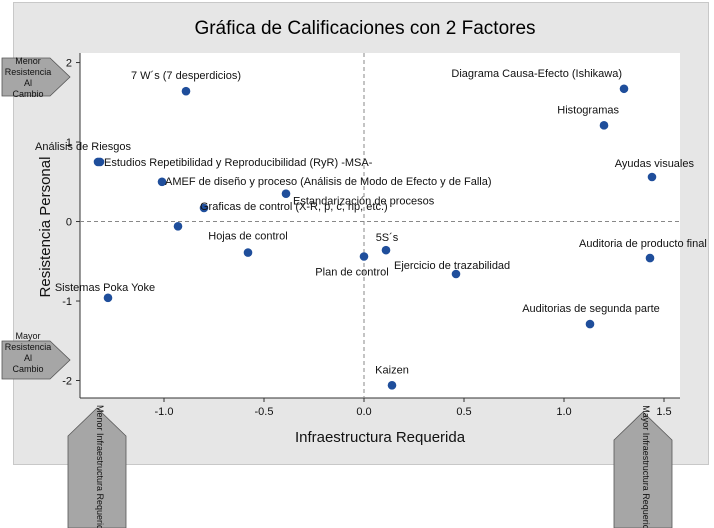 The height and width of the screenshot is (528, 714). I want to click on arrow-bottom-x-right: Mayor Infraestructura Requerida, so click(643, 466).